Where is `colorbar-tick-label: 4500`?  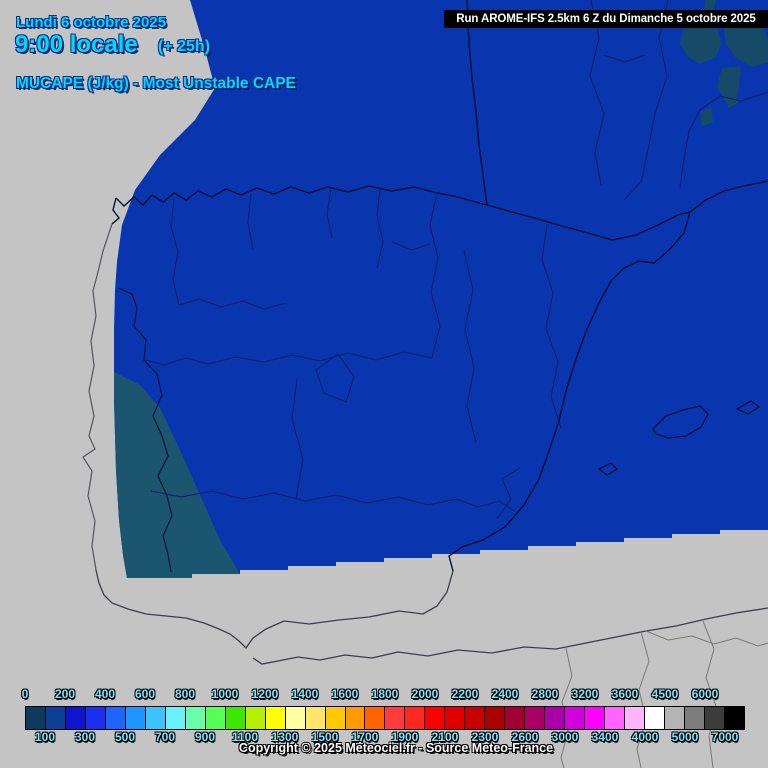
colorbar-tick-label: 4500 is located at coordinates (665, 694).